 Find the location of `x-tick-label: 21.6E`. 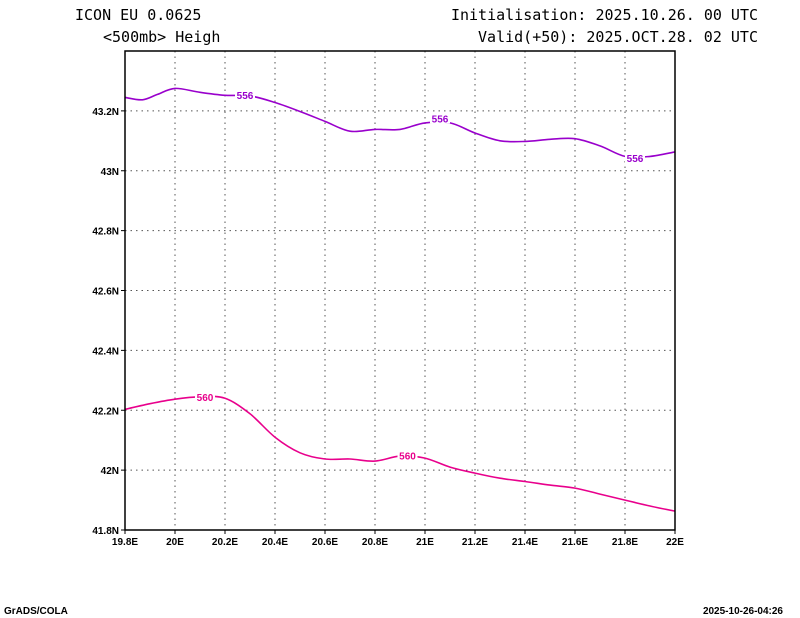

x-tick-label: 21.6E is located at coordinates (575, 542).